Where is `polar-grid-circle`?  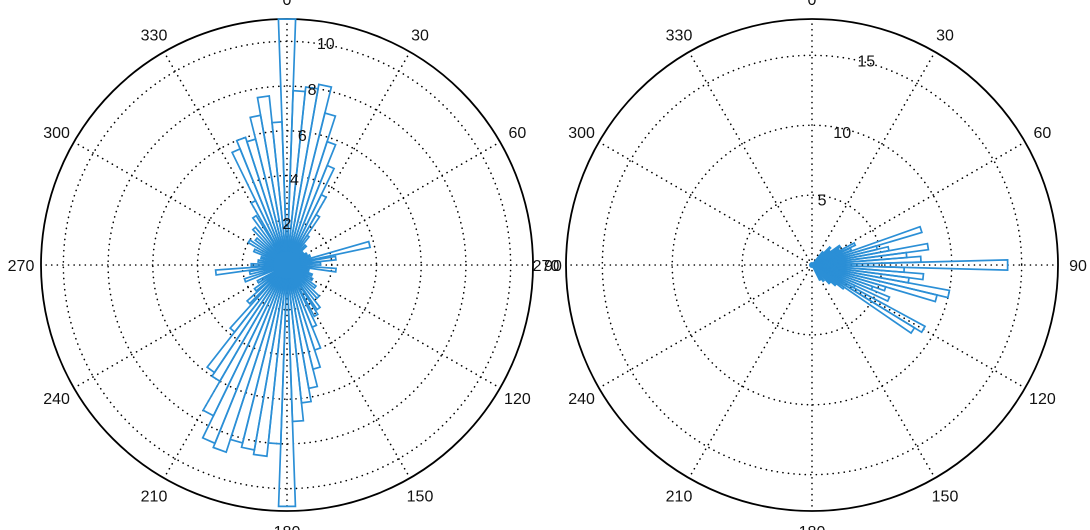 polar-grid-circle is located at coordinates (812, 265).